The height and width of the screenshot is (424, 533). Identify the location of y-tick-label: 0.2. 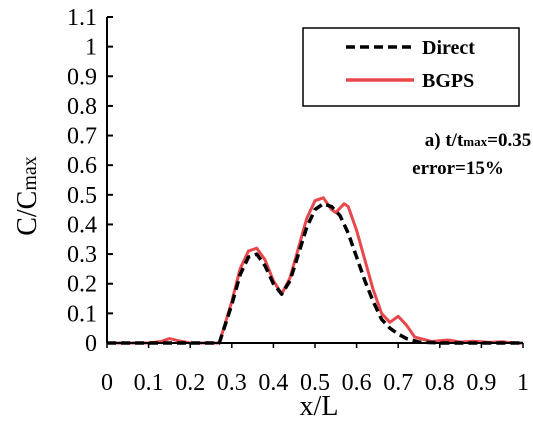
(82, 285).